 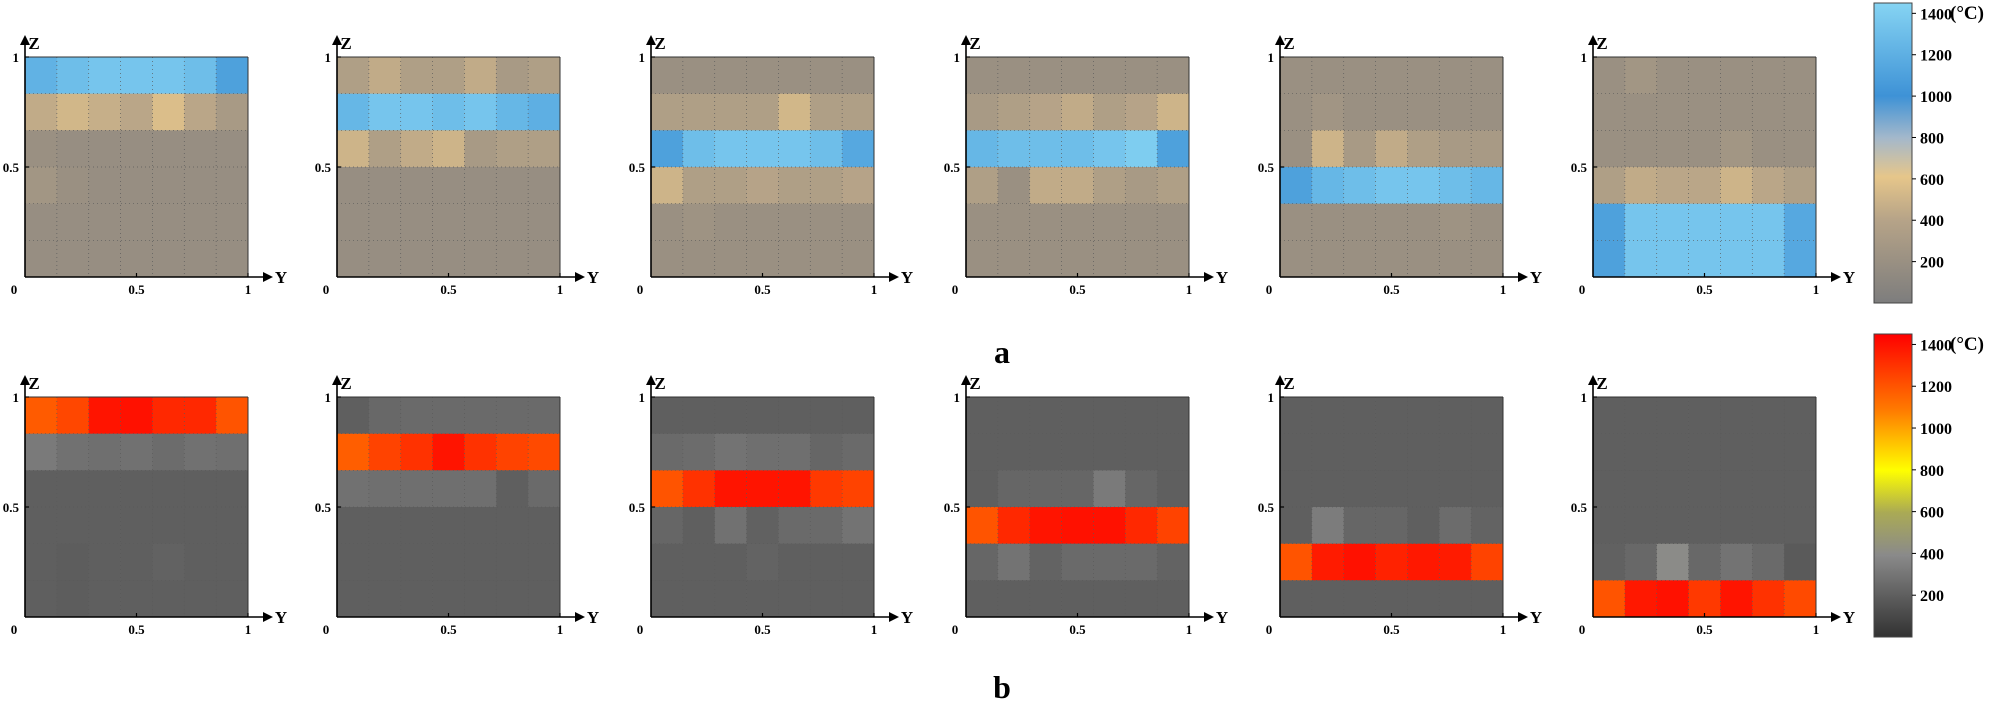 What do you see at coordinates (1967, 344) in the screenshot?
I see `colorbar-unit-label: (°C)` at bounding box center [1967, 344].